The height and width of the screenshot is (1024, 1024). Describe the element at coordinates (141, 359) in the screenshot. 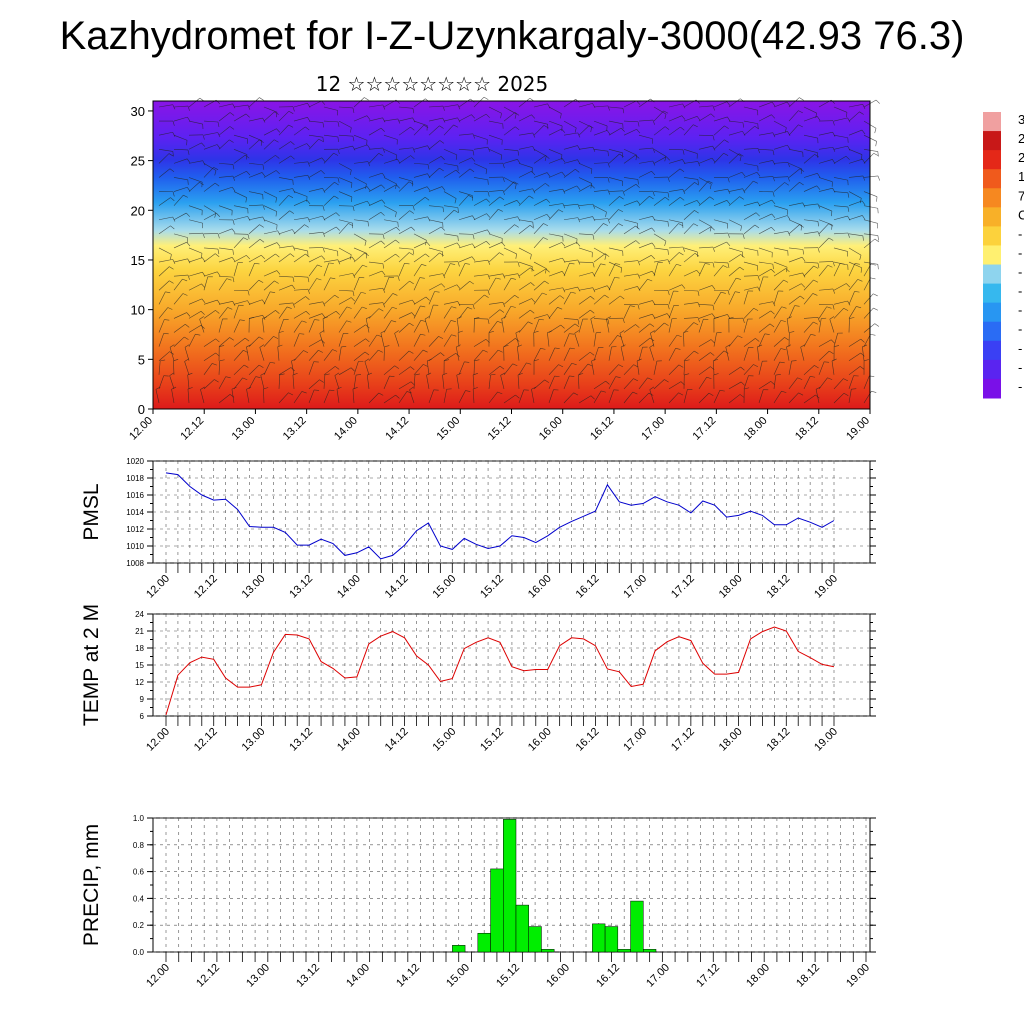

I see `y-tick-label: 5` at that location.